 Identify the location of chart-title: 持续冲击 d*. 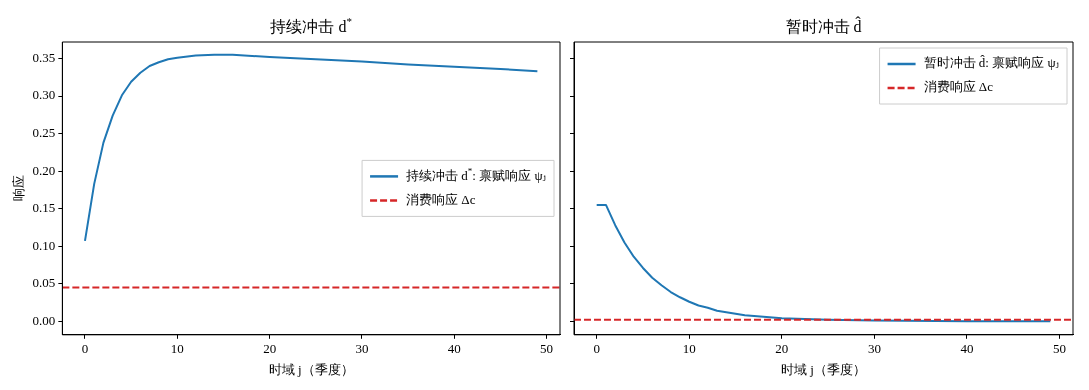
(311, 25).